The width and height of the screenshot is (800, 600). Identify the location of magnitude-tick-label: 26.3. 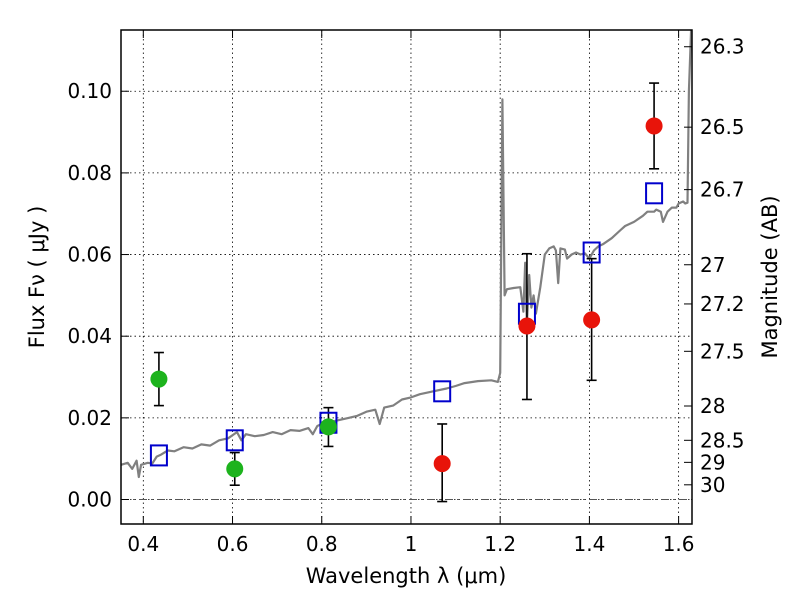
(722, 47).